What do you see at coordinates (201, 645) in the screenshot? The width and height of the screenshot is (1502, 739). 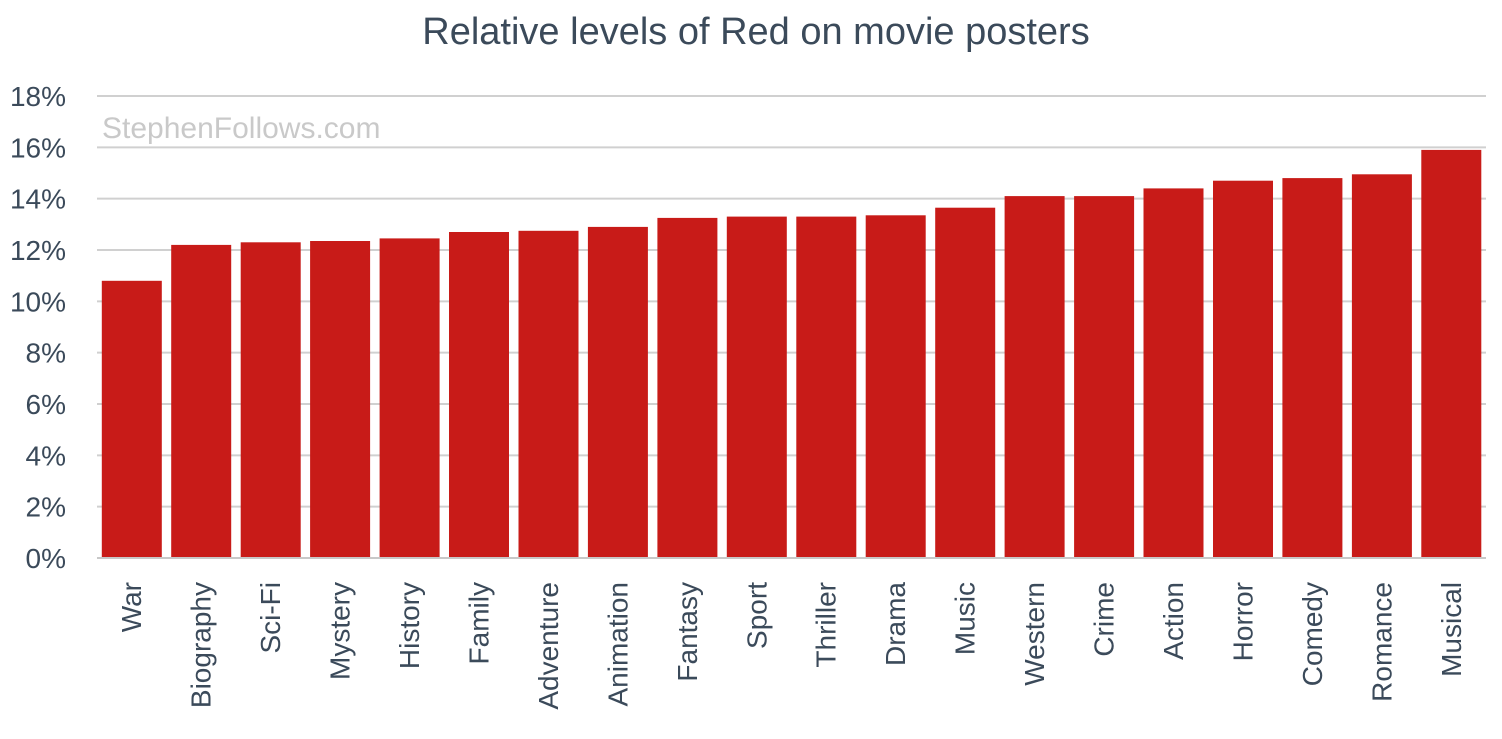 I see `x-tick-label: Biography` at bounding box center [201, 645].